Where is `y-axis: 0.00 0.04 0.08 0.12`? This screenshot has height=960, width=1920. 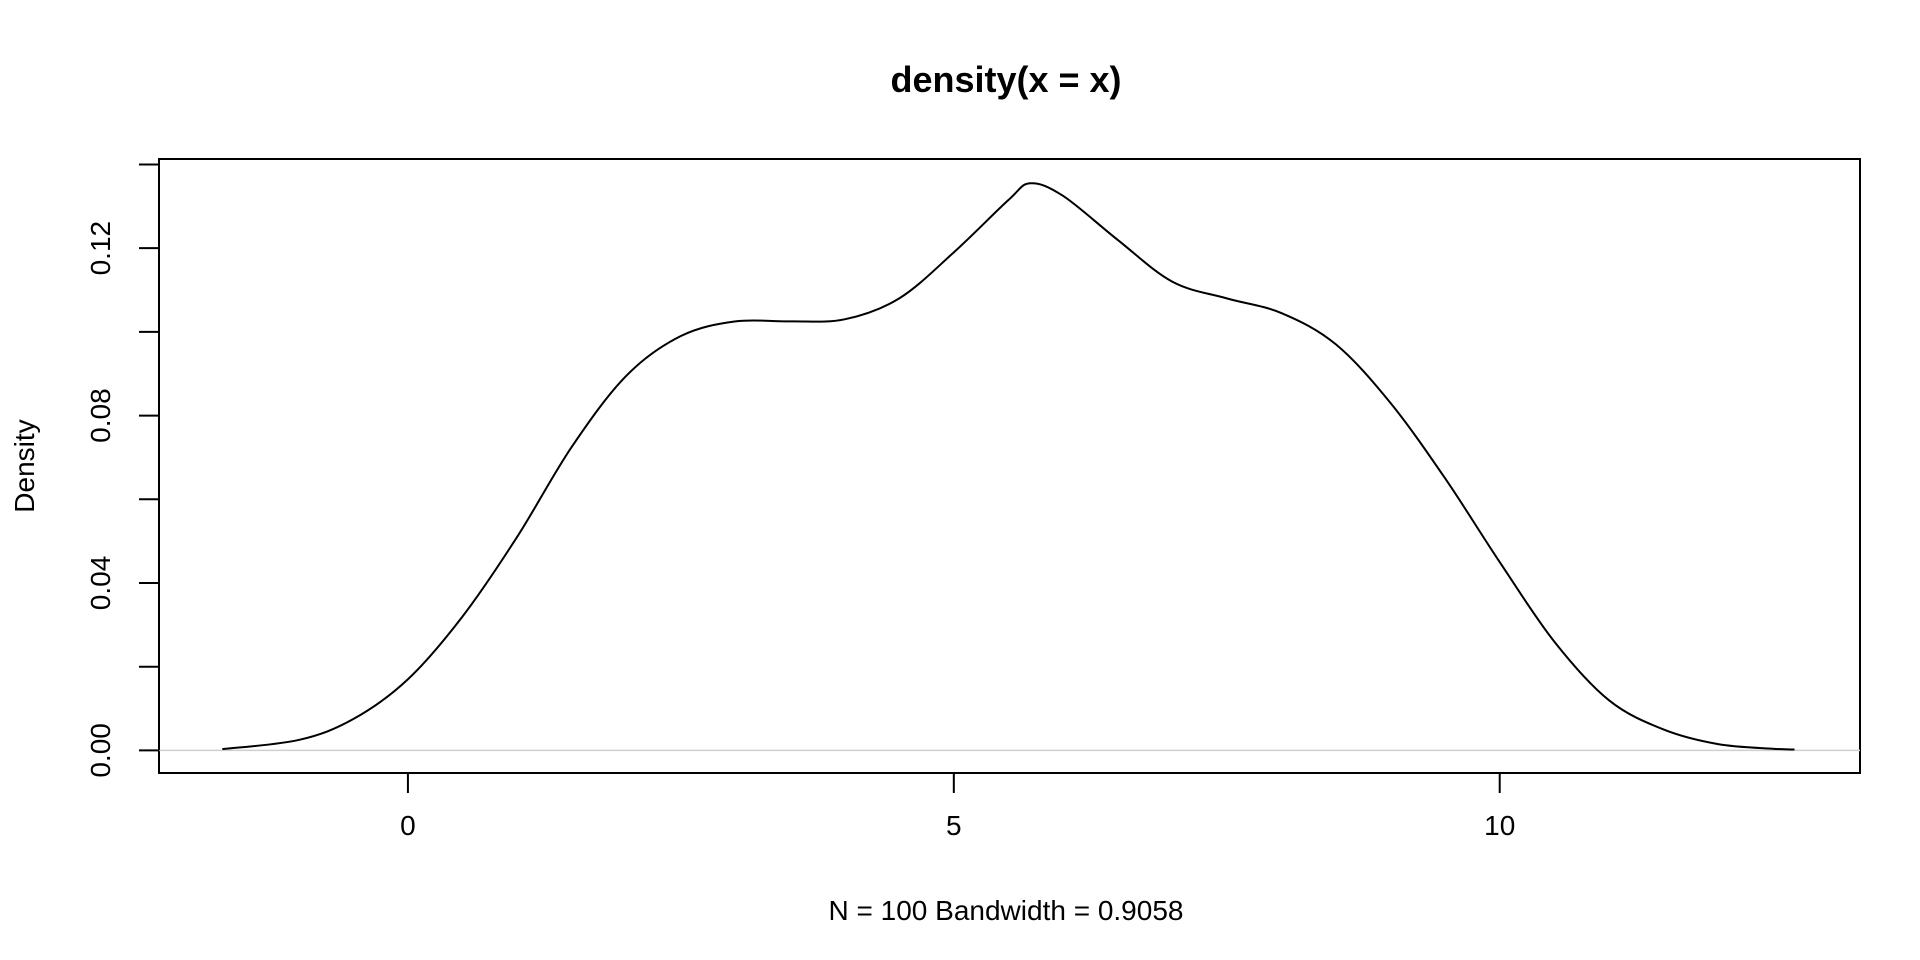
y-axis: 0.00 0.04 0.08 0.12 is located at coordinates (122, 470).